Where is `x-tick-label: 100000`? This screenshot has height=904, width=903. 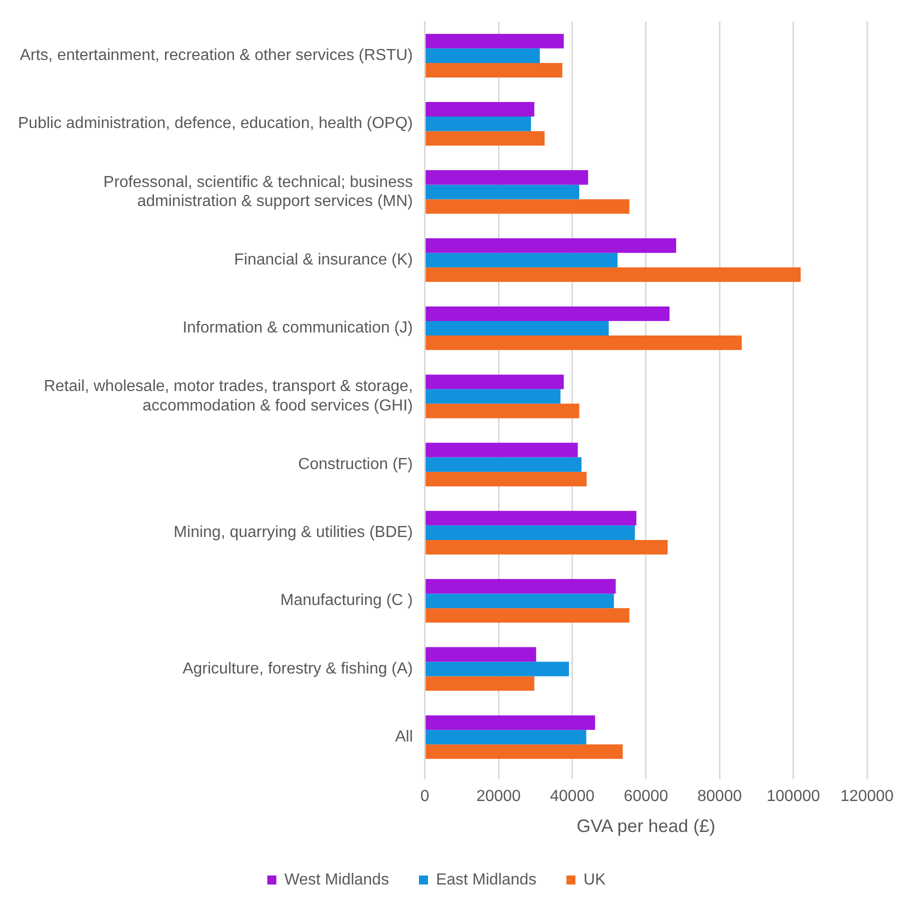 x-tick-label: 100000 is located at coordinates (793, 797).